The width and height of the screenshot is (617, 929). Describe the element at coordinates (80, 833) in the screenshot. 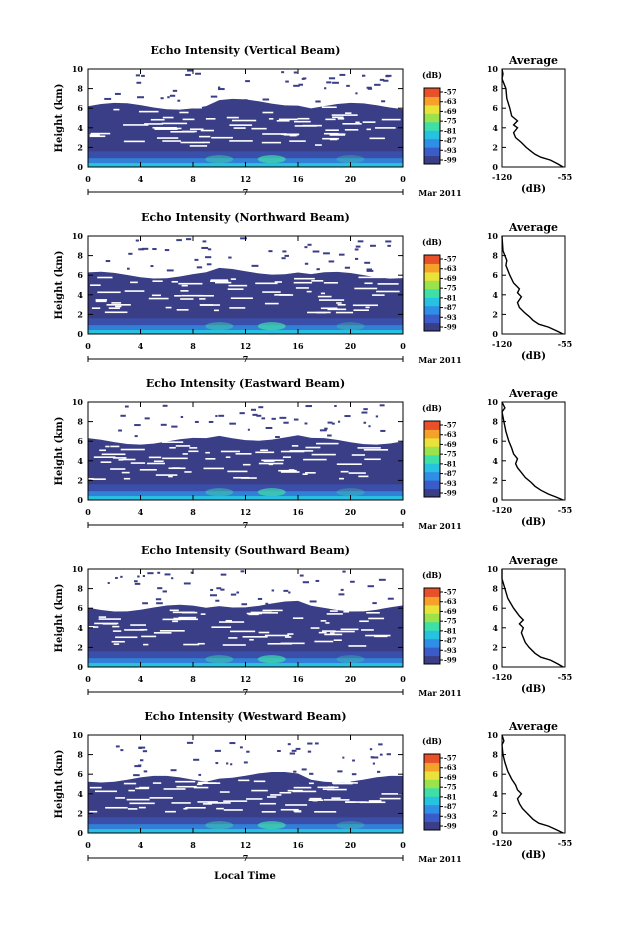

I see `y-tick-label: 0` at that location.